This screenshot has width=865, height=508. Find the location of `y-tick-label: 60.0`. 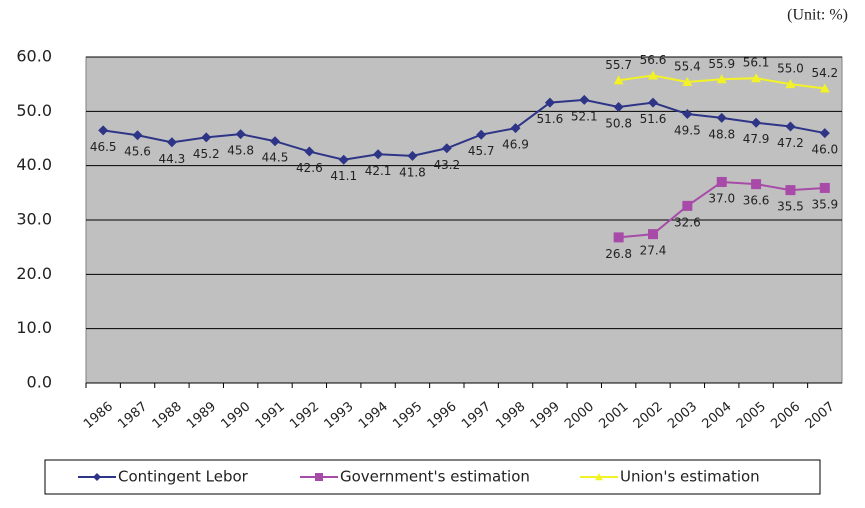

y-tick-label: 60.0 is located at coordinates (34, 56).